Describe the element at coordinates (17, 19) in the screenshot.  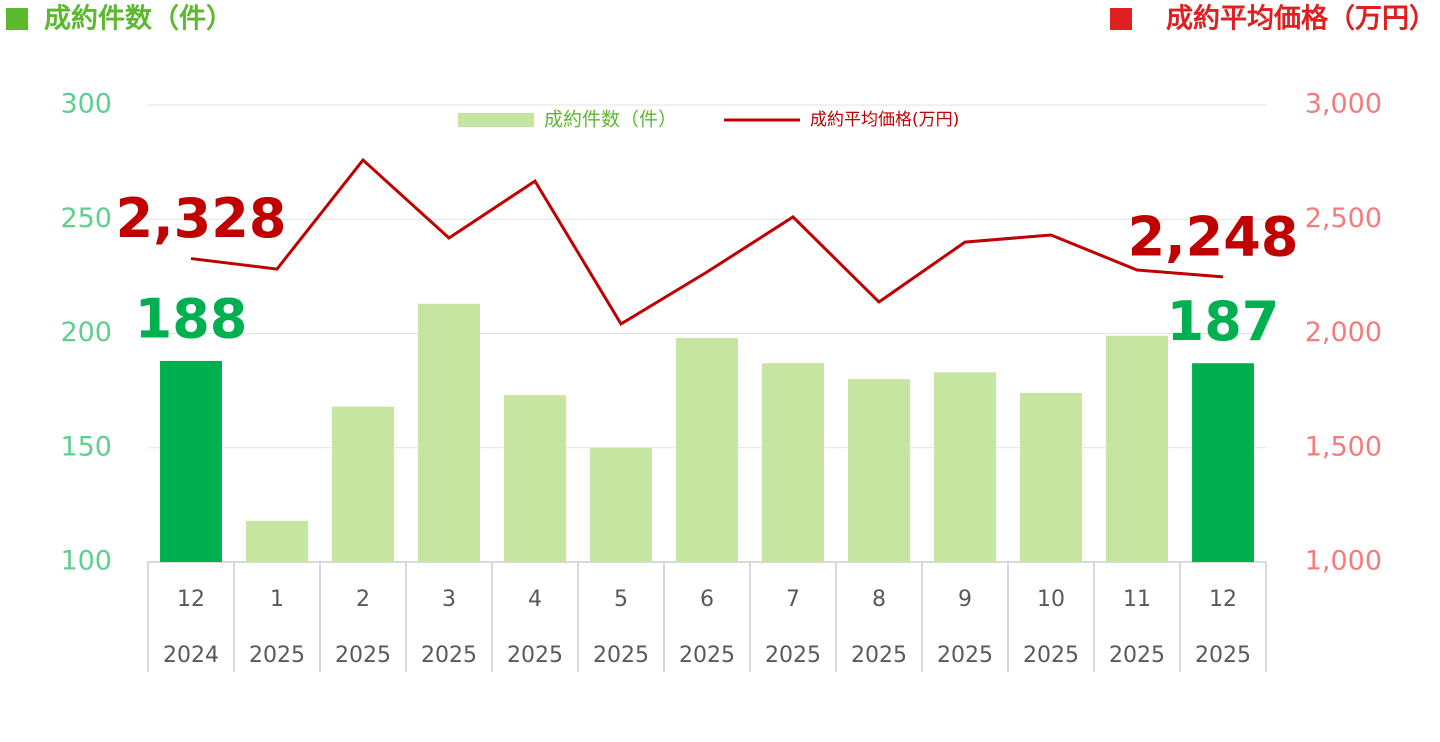
I see `y-label-marker` at that location.